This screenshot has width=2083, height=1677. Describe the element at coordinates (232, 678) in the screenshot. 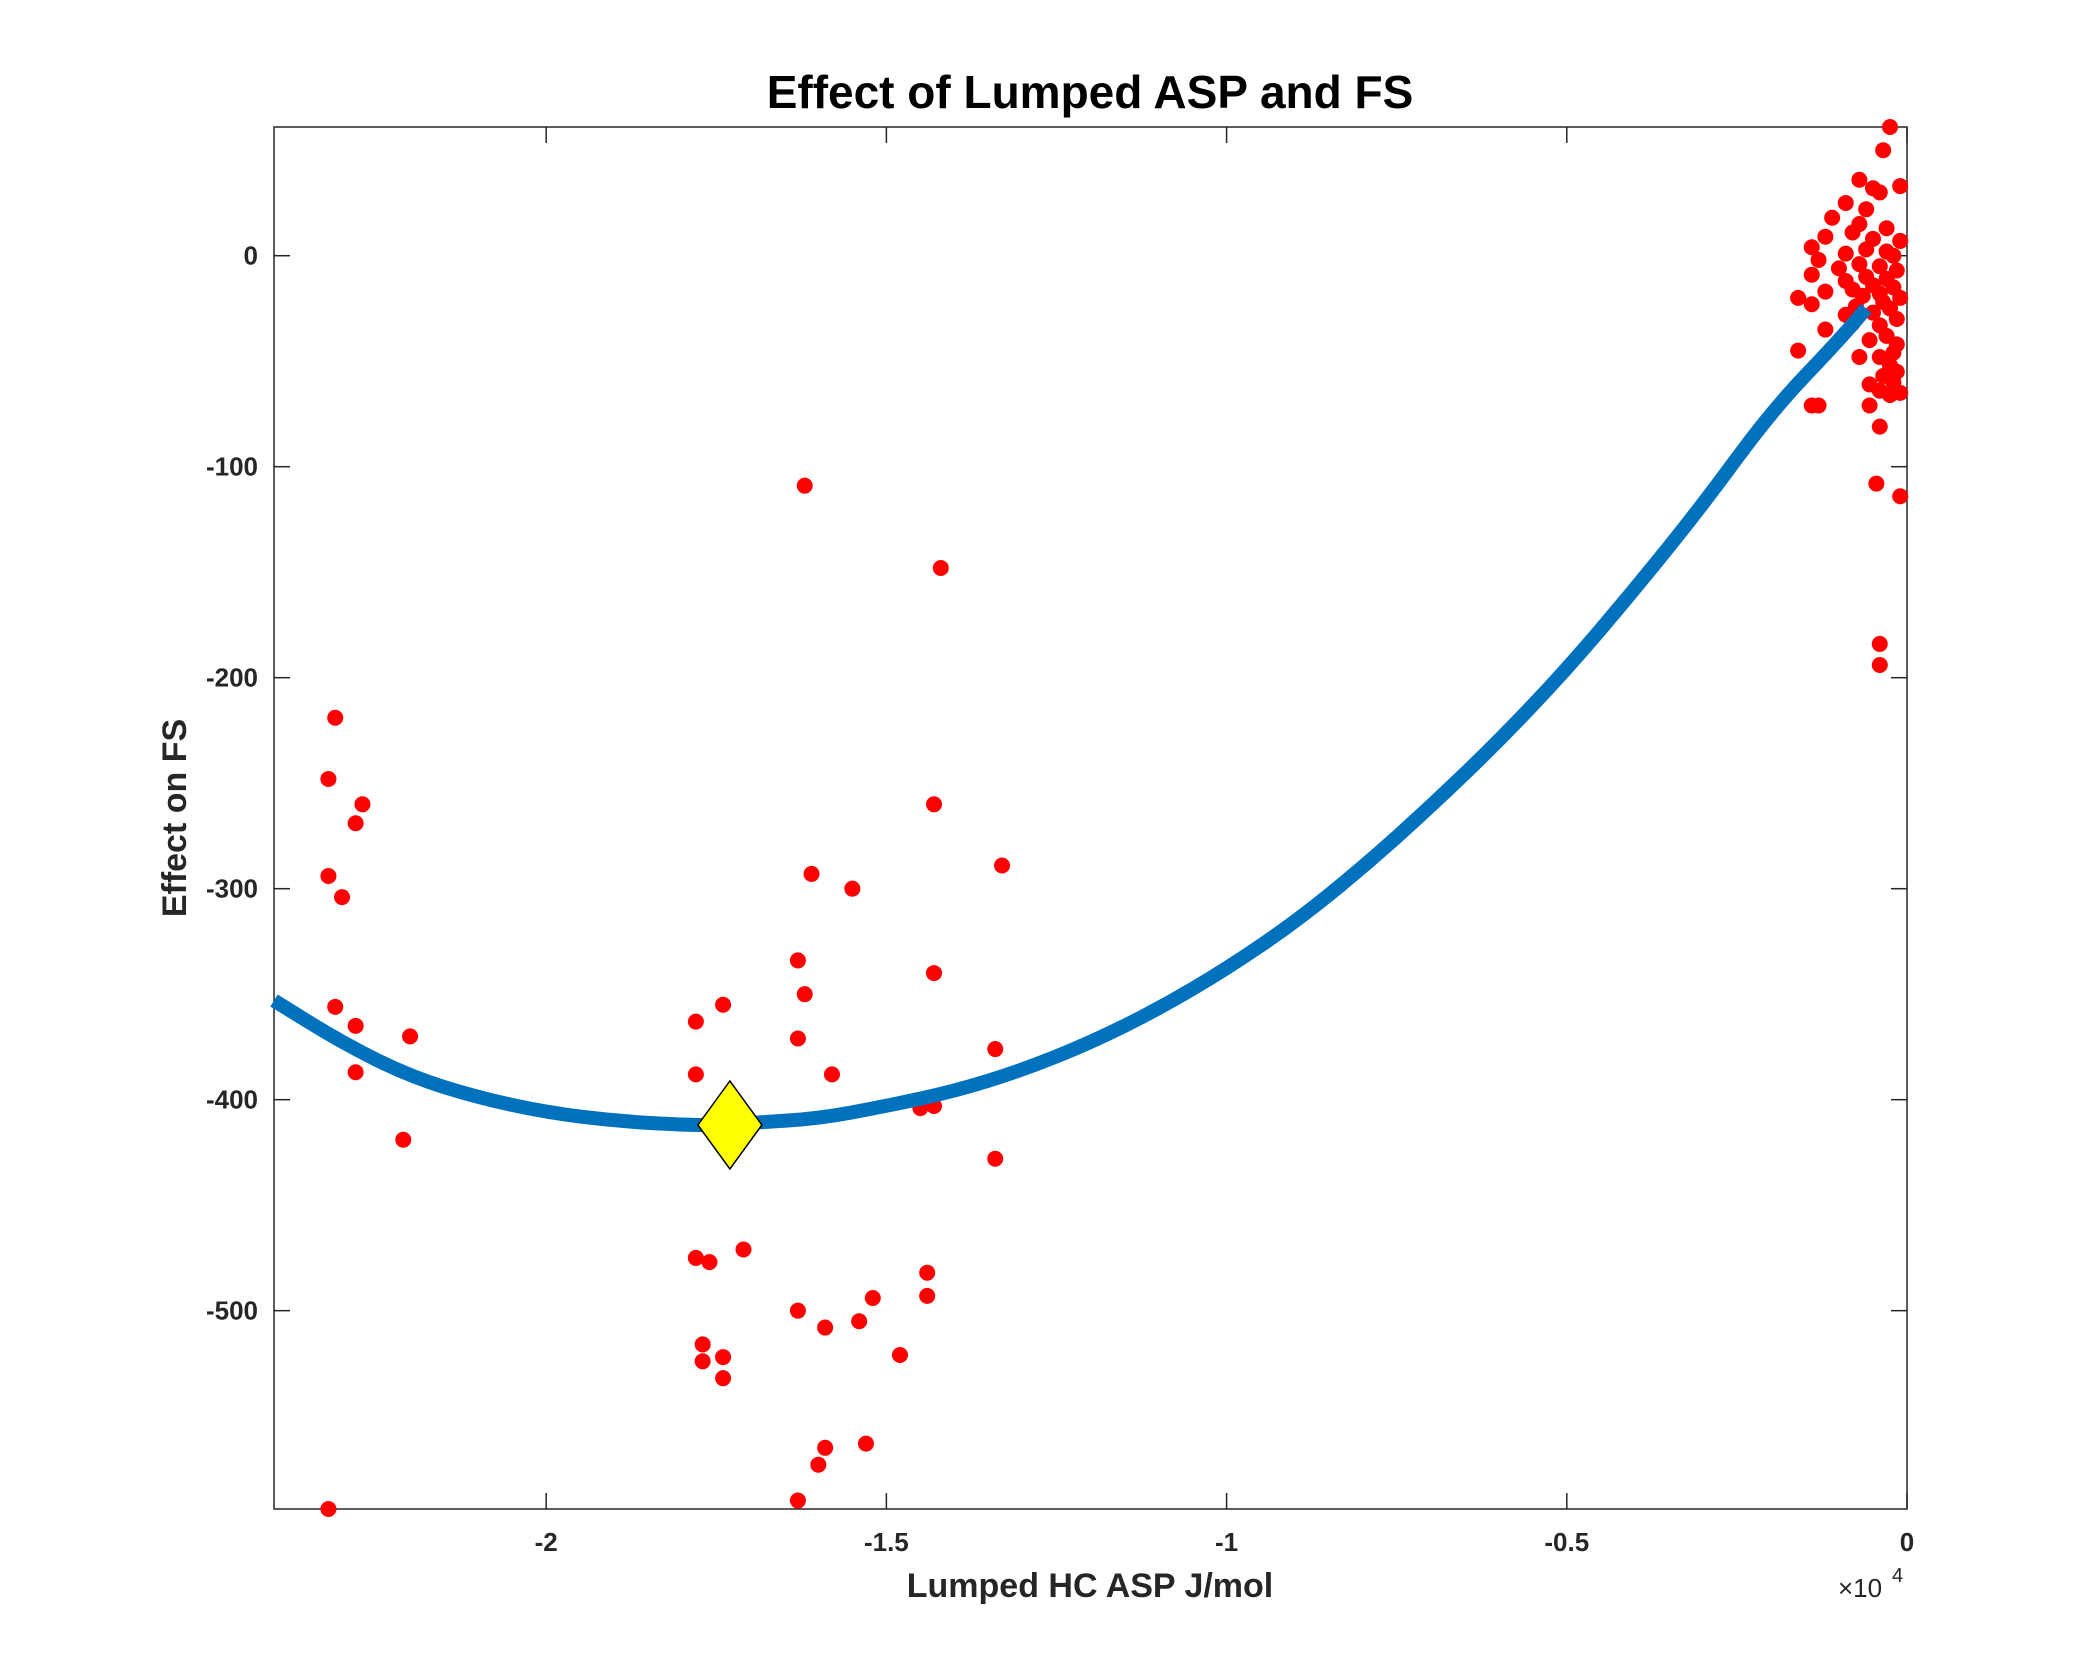

I see `y-tick-label: -200` at that location.